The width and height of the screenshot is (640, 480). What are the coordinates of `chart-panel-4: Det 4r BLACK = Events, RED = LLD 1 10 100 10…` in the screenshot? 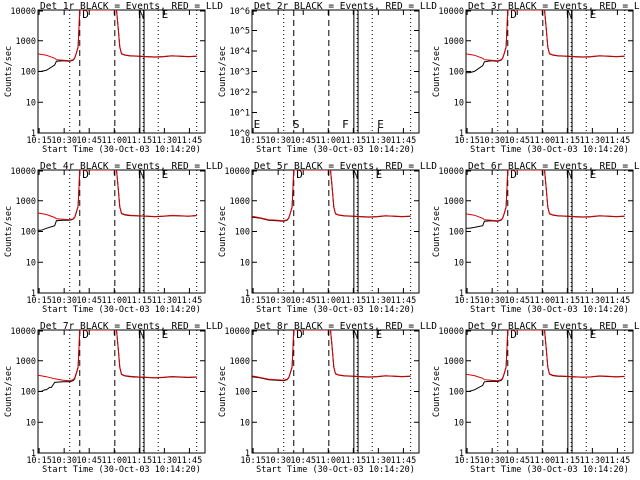 It's located at (113, 238).